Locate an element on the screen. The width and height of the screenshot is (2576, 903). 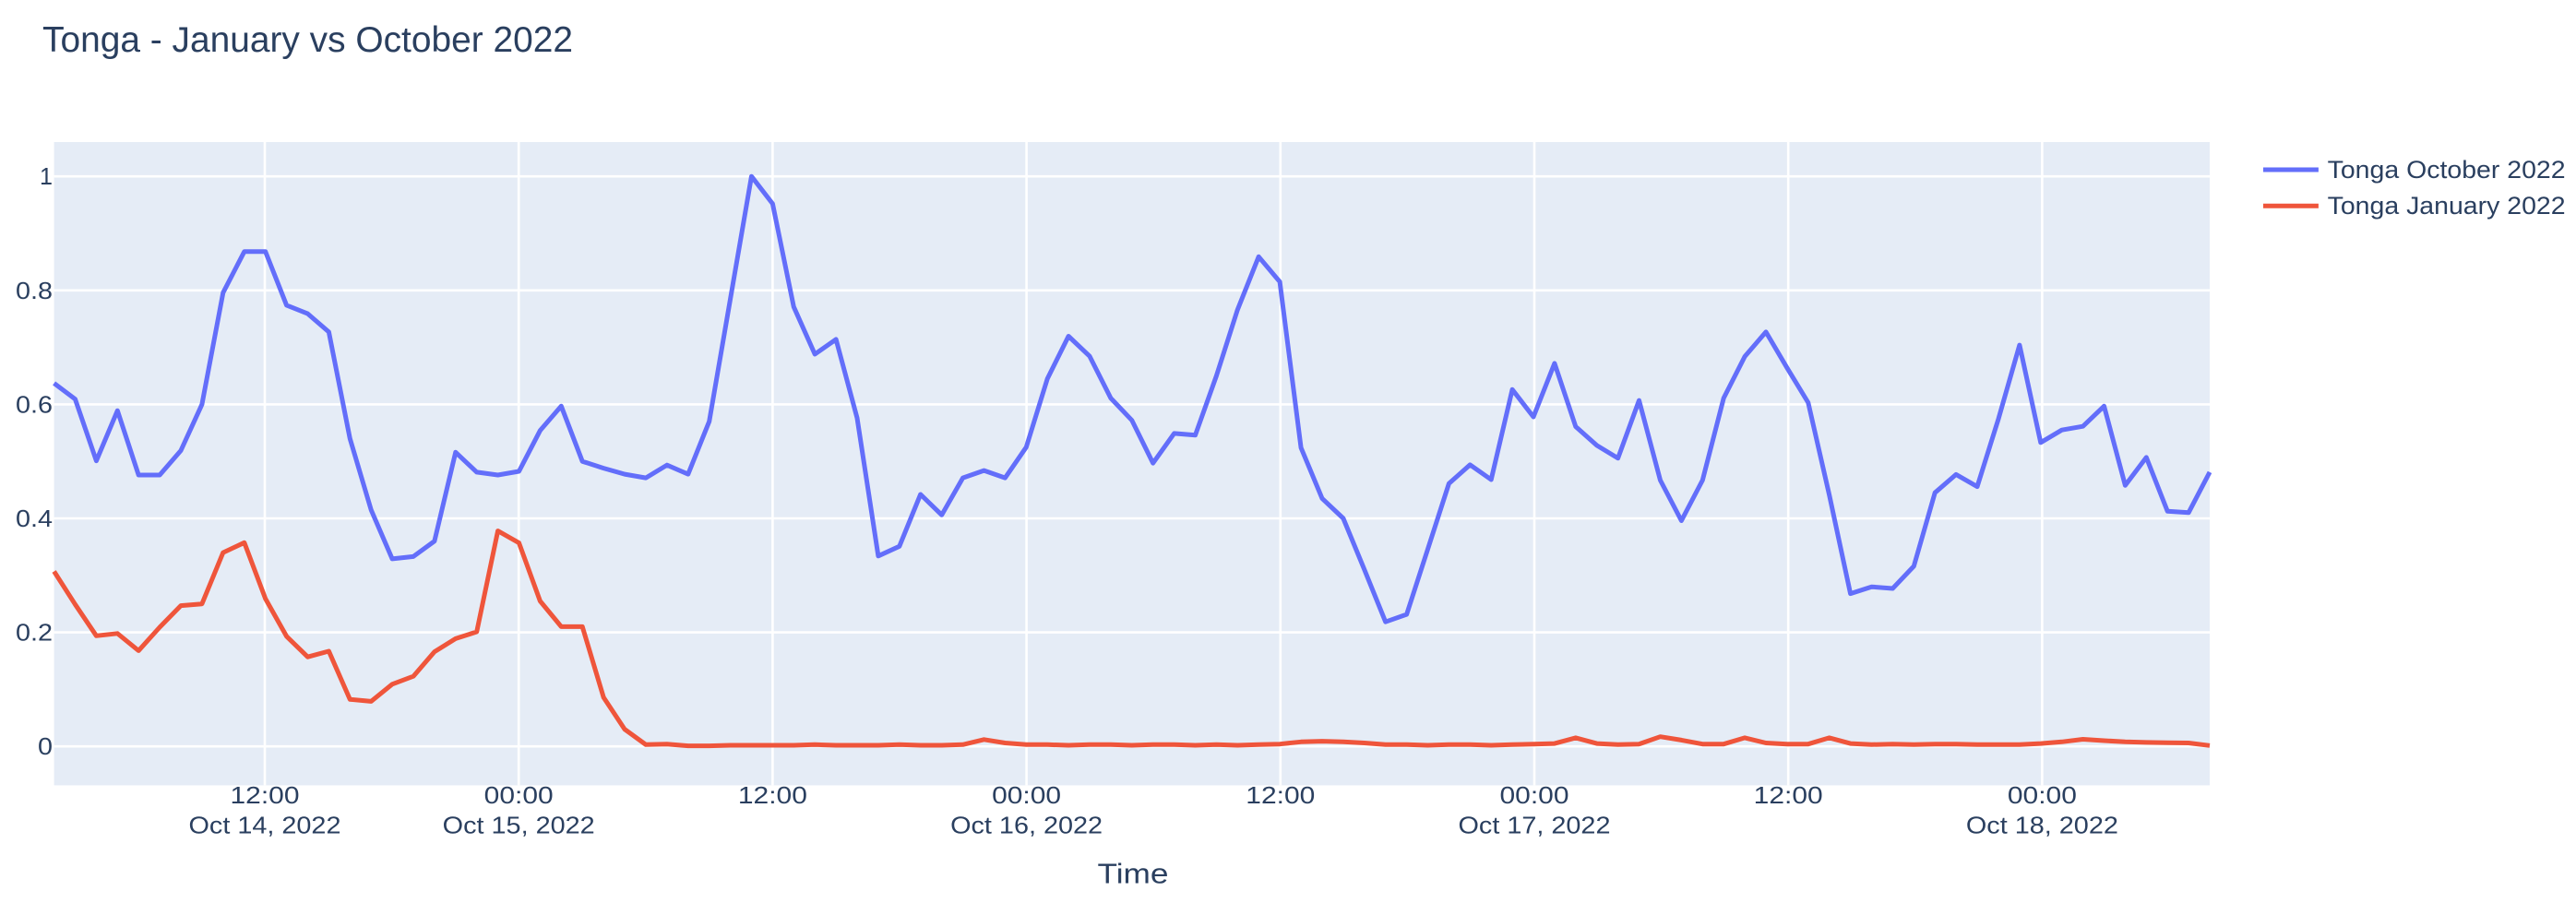
svg-text: 0.6 is located at coordinates (35, 404).